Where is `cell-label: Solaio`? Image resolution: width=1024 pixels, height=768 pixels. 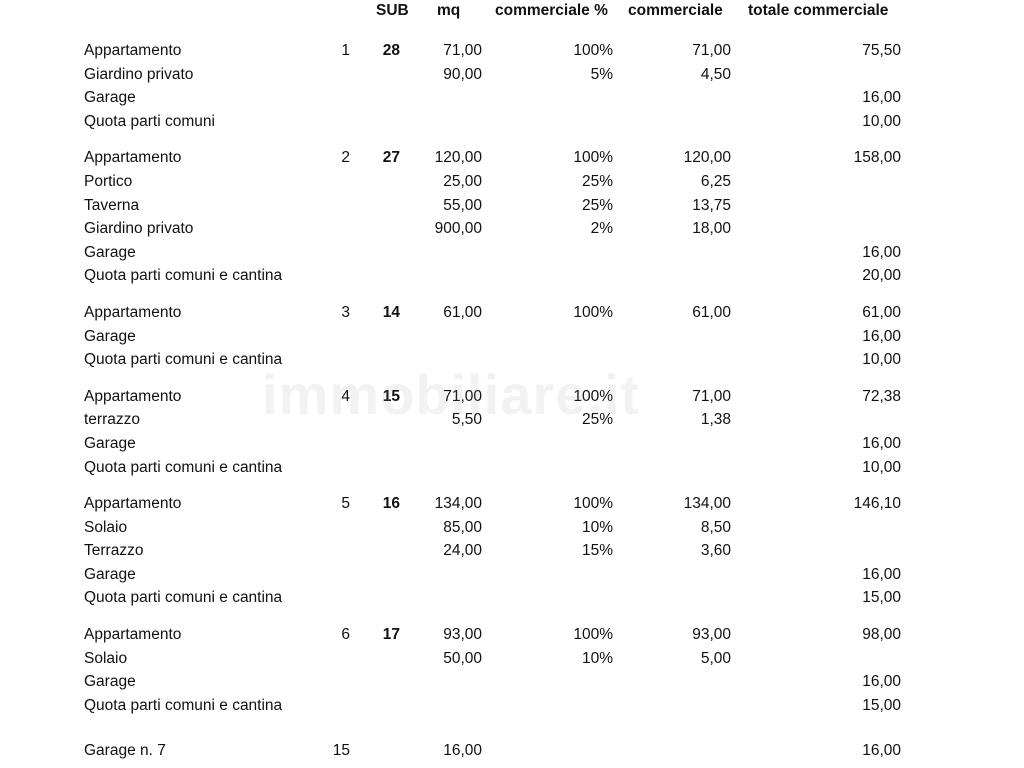
cell-label: Solaio is located at coordinates (106, 658).